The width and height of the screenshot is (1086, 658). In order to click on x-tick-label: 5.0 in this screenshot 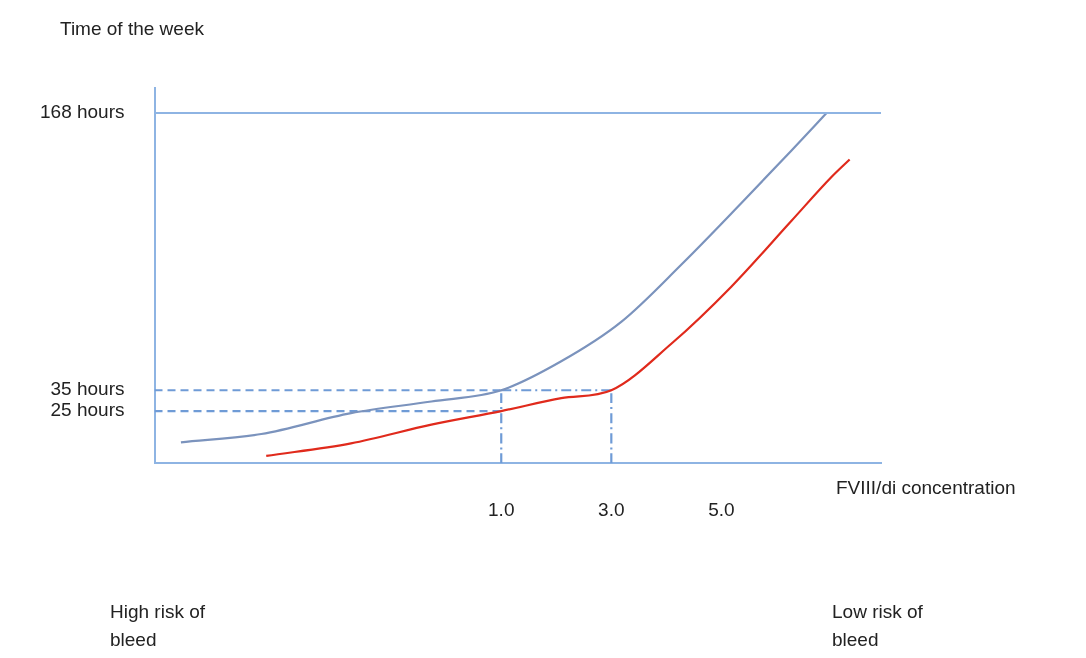, I will do `click(721, 509)`.